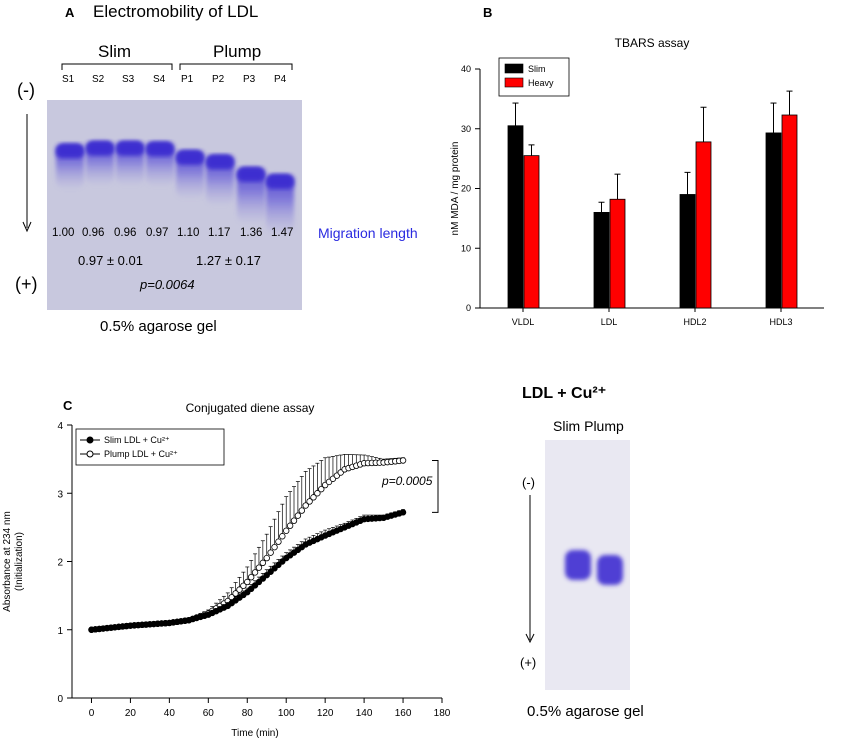  Describe the element at coordinates (137, 440) in the screenshot. I see `diene-legend-label-slim: Slim LDL + Cu²⁺` at that location.